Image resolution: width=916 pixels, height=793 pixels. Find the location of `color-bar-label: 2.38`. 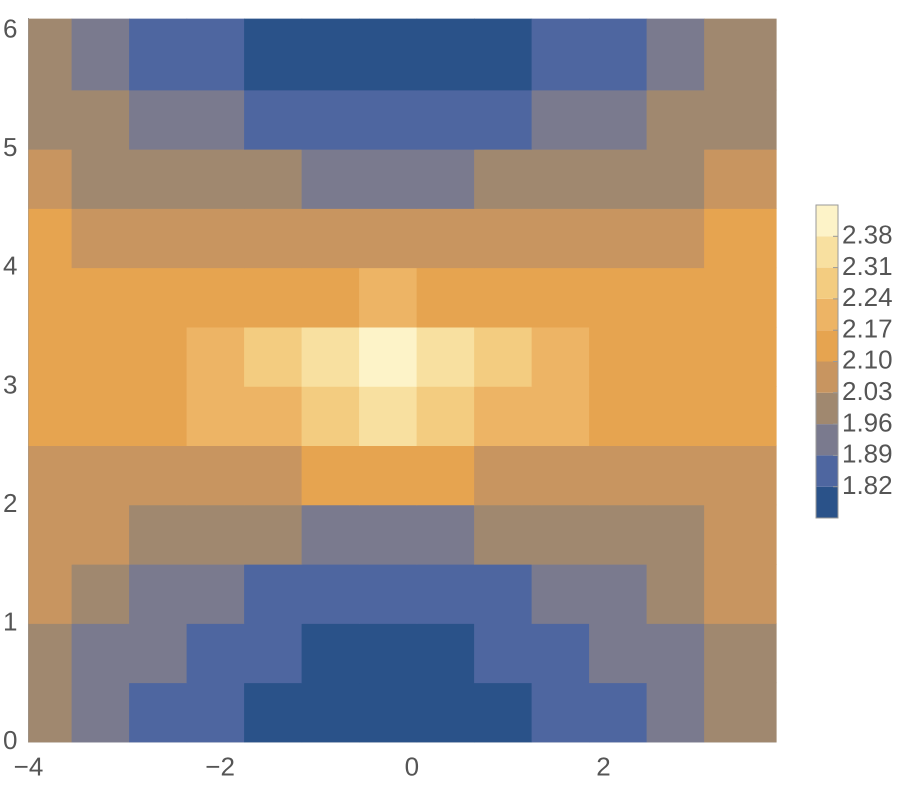

color-bar-label: 2.38 is located at coordinates (867, 234).